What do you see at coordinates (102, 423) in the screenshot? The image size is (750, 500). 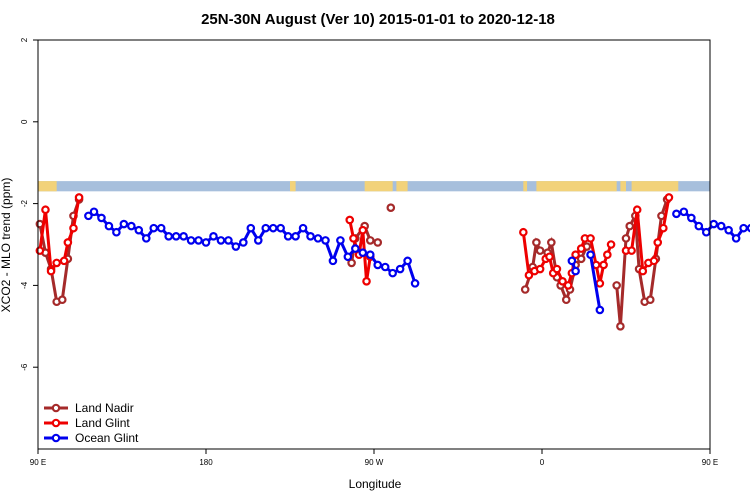 I see `legend-label: Land Glint` at bounding box center [102, 423].